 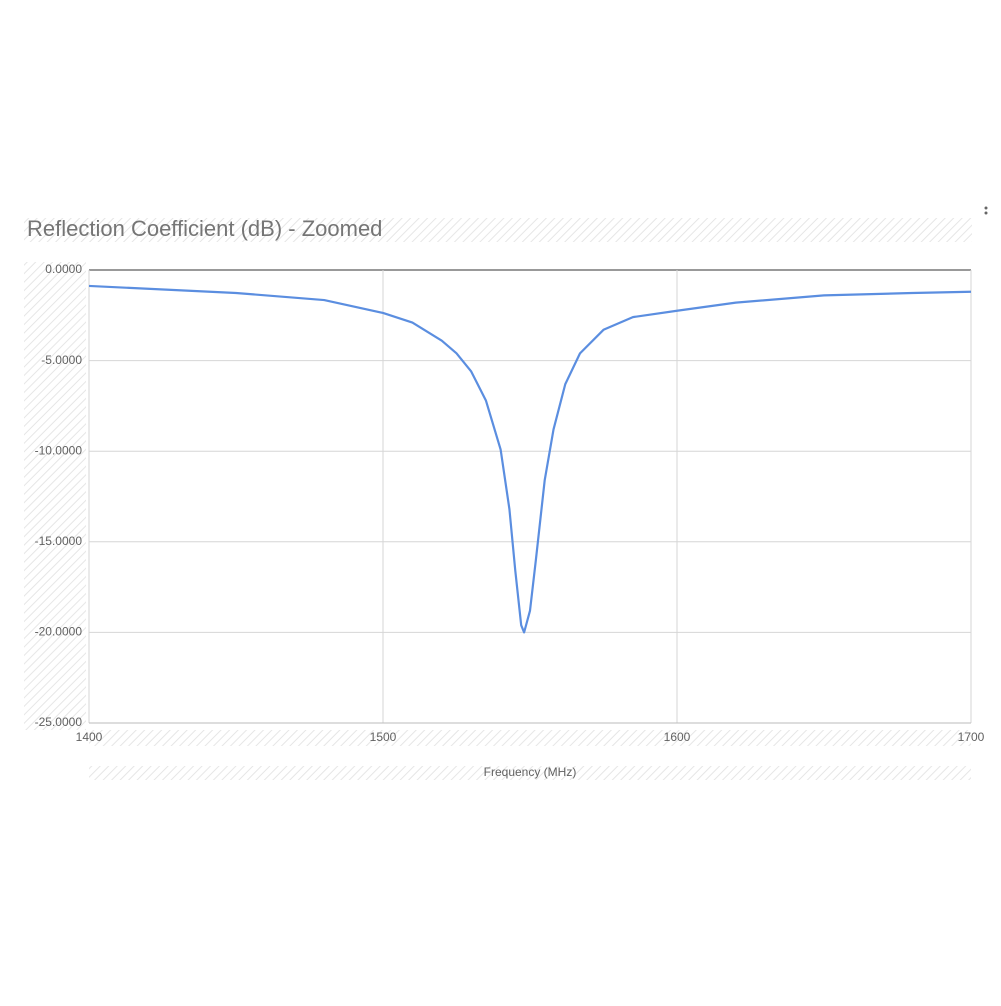 What do you see at coordinates (59, 541) in the screenshot?
I see `y-tick-label: -15.0000` at bounding box center [59, 541].